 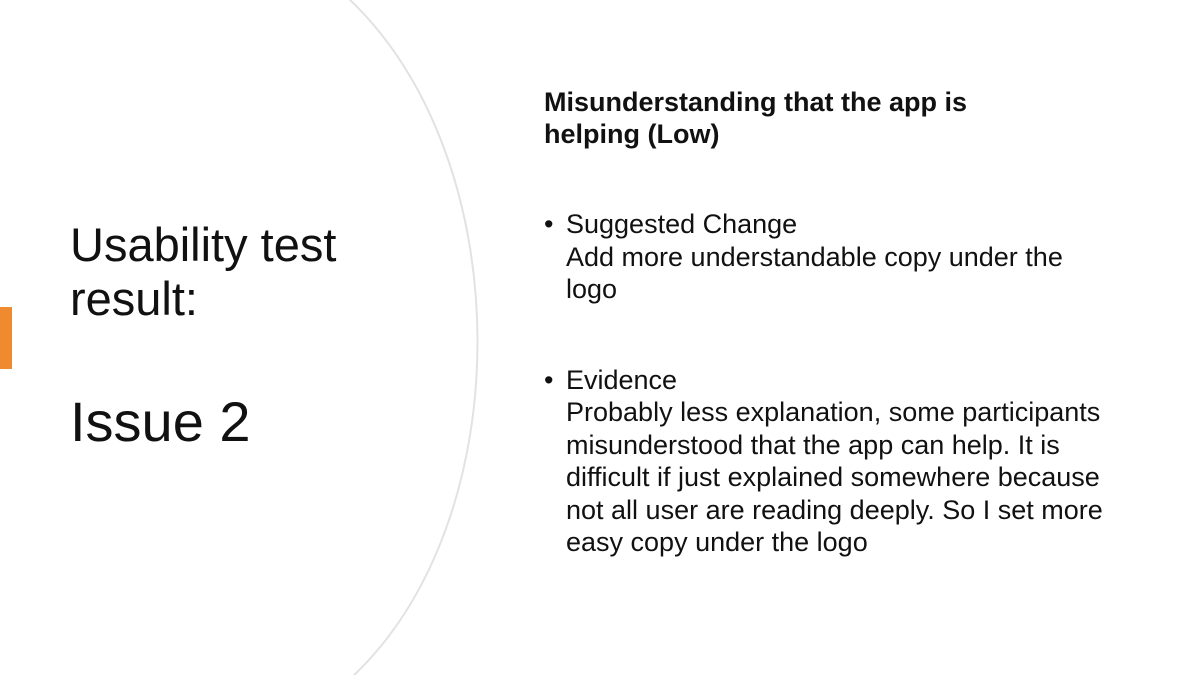 I want to click on accent-bar, so click(x=6, y=338).